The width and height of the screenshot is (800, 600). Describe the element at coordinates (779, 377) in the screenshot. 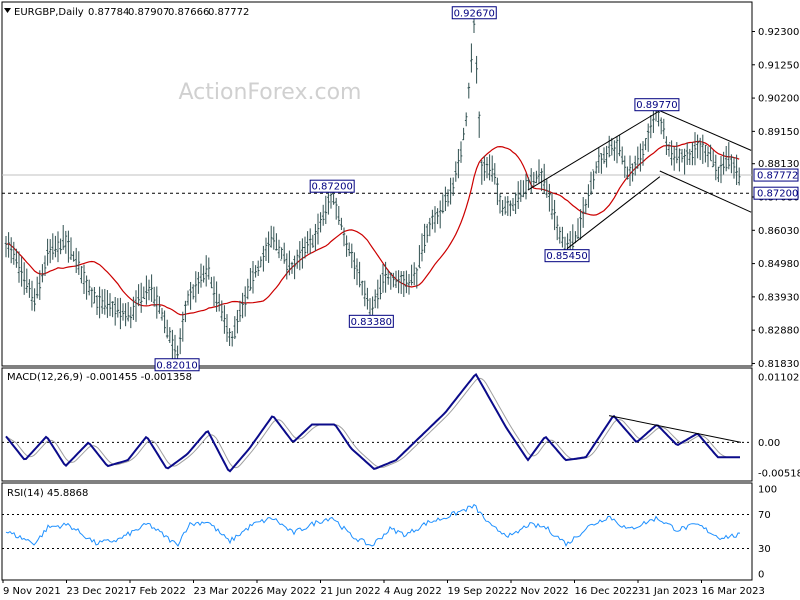

I see `macd-tick-label: 0.011023` at that location.